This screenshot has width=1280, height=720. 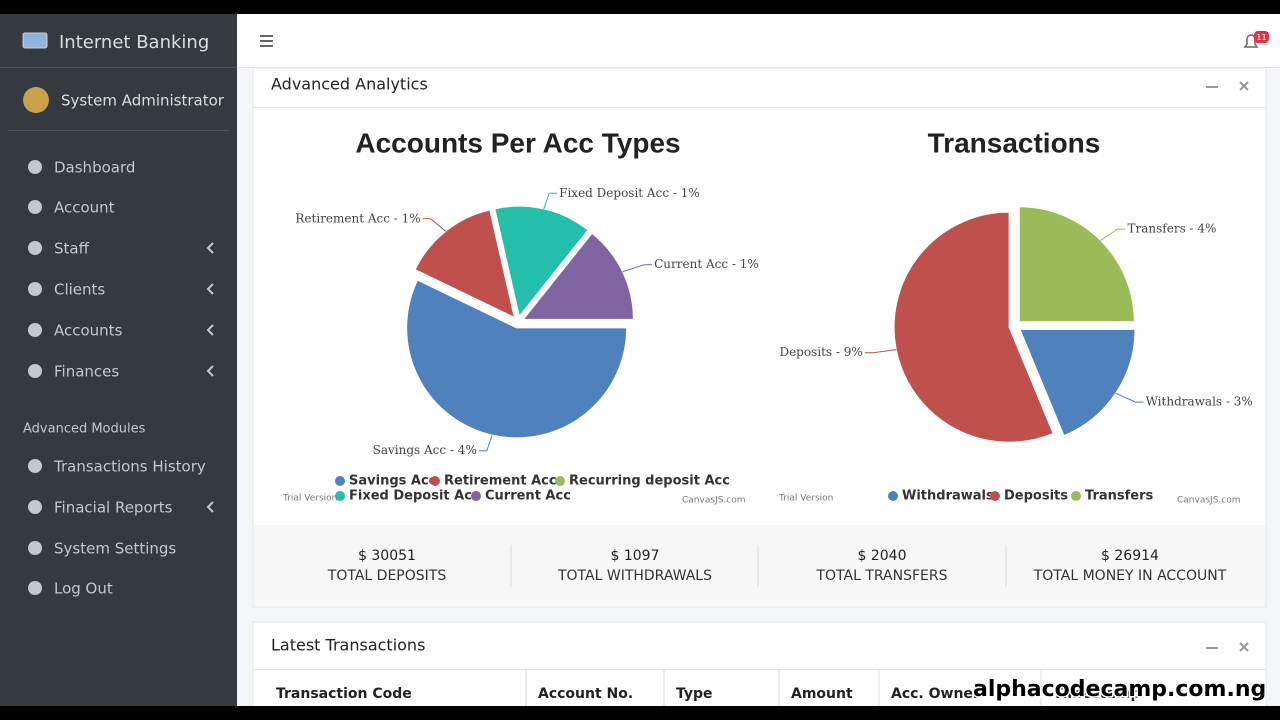 I want to click on menu-item: Finacial Reports, so click(x=113, y=508).